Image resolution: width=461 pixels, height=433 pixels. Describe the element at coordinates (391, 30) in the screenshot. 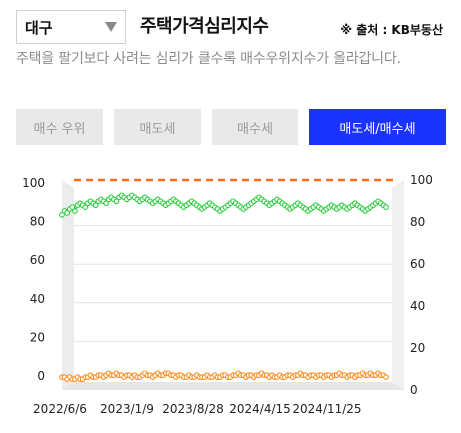

I see `source-note: ※ 출처 : KB부동산` at that location.